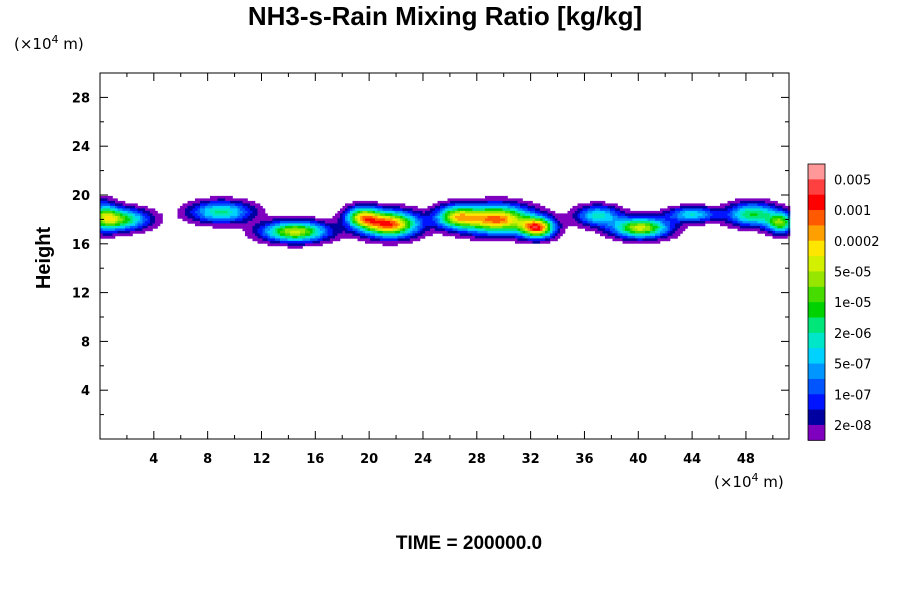 The width and height of the screenshot is (900, 600). Describe the element at coordinates (469, 543) in the screenshot. I see `time-label: TIME = 200000.0` at that location.